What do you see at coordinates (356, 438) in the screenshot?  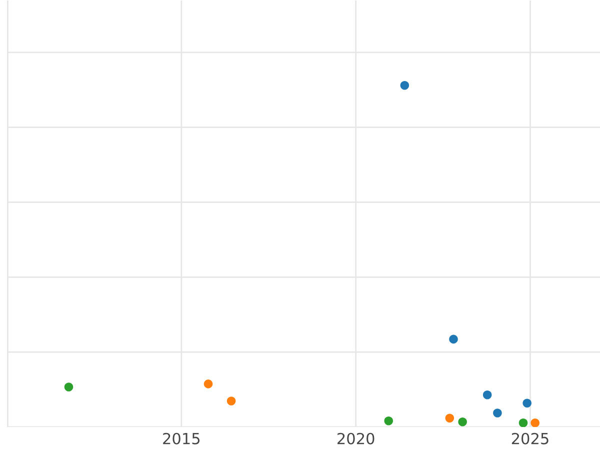 I see `x-tick-label: 2020` at bounding box center [356, 438].